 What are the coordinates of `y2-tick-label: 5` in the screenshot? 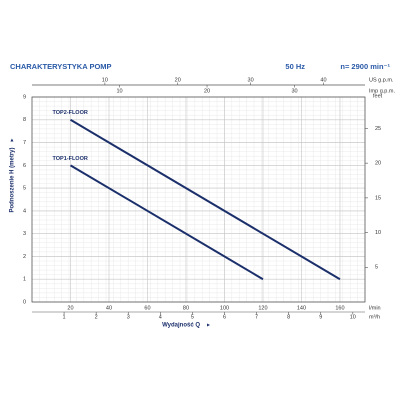 It's located at (376, 268).